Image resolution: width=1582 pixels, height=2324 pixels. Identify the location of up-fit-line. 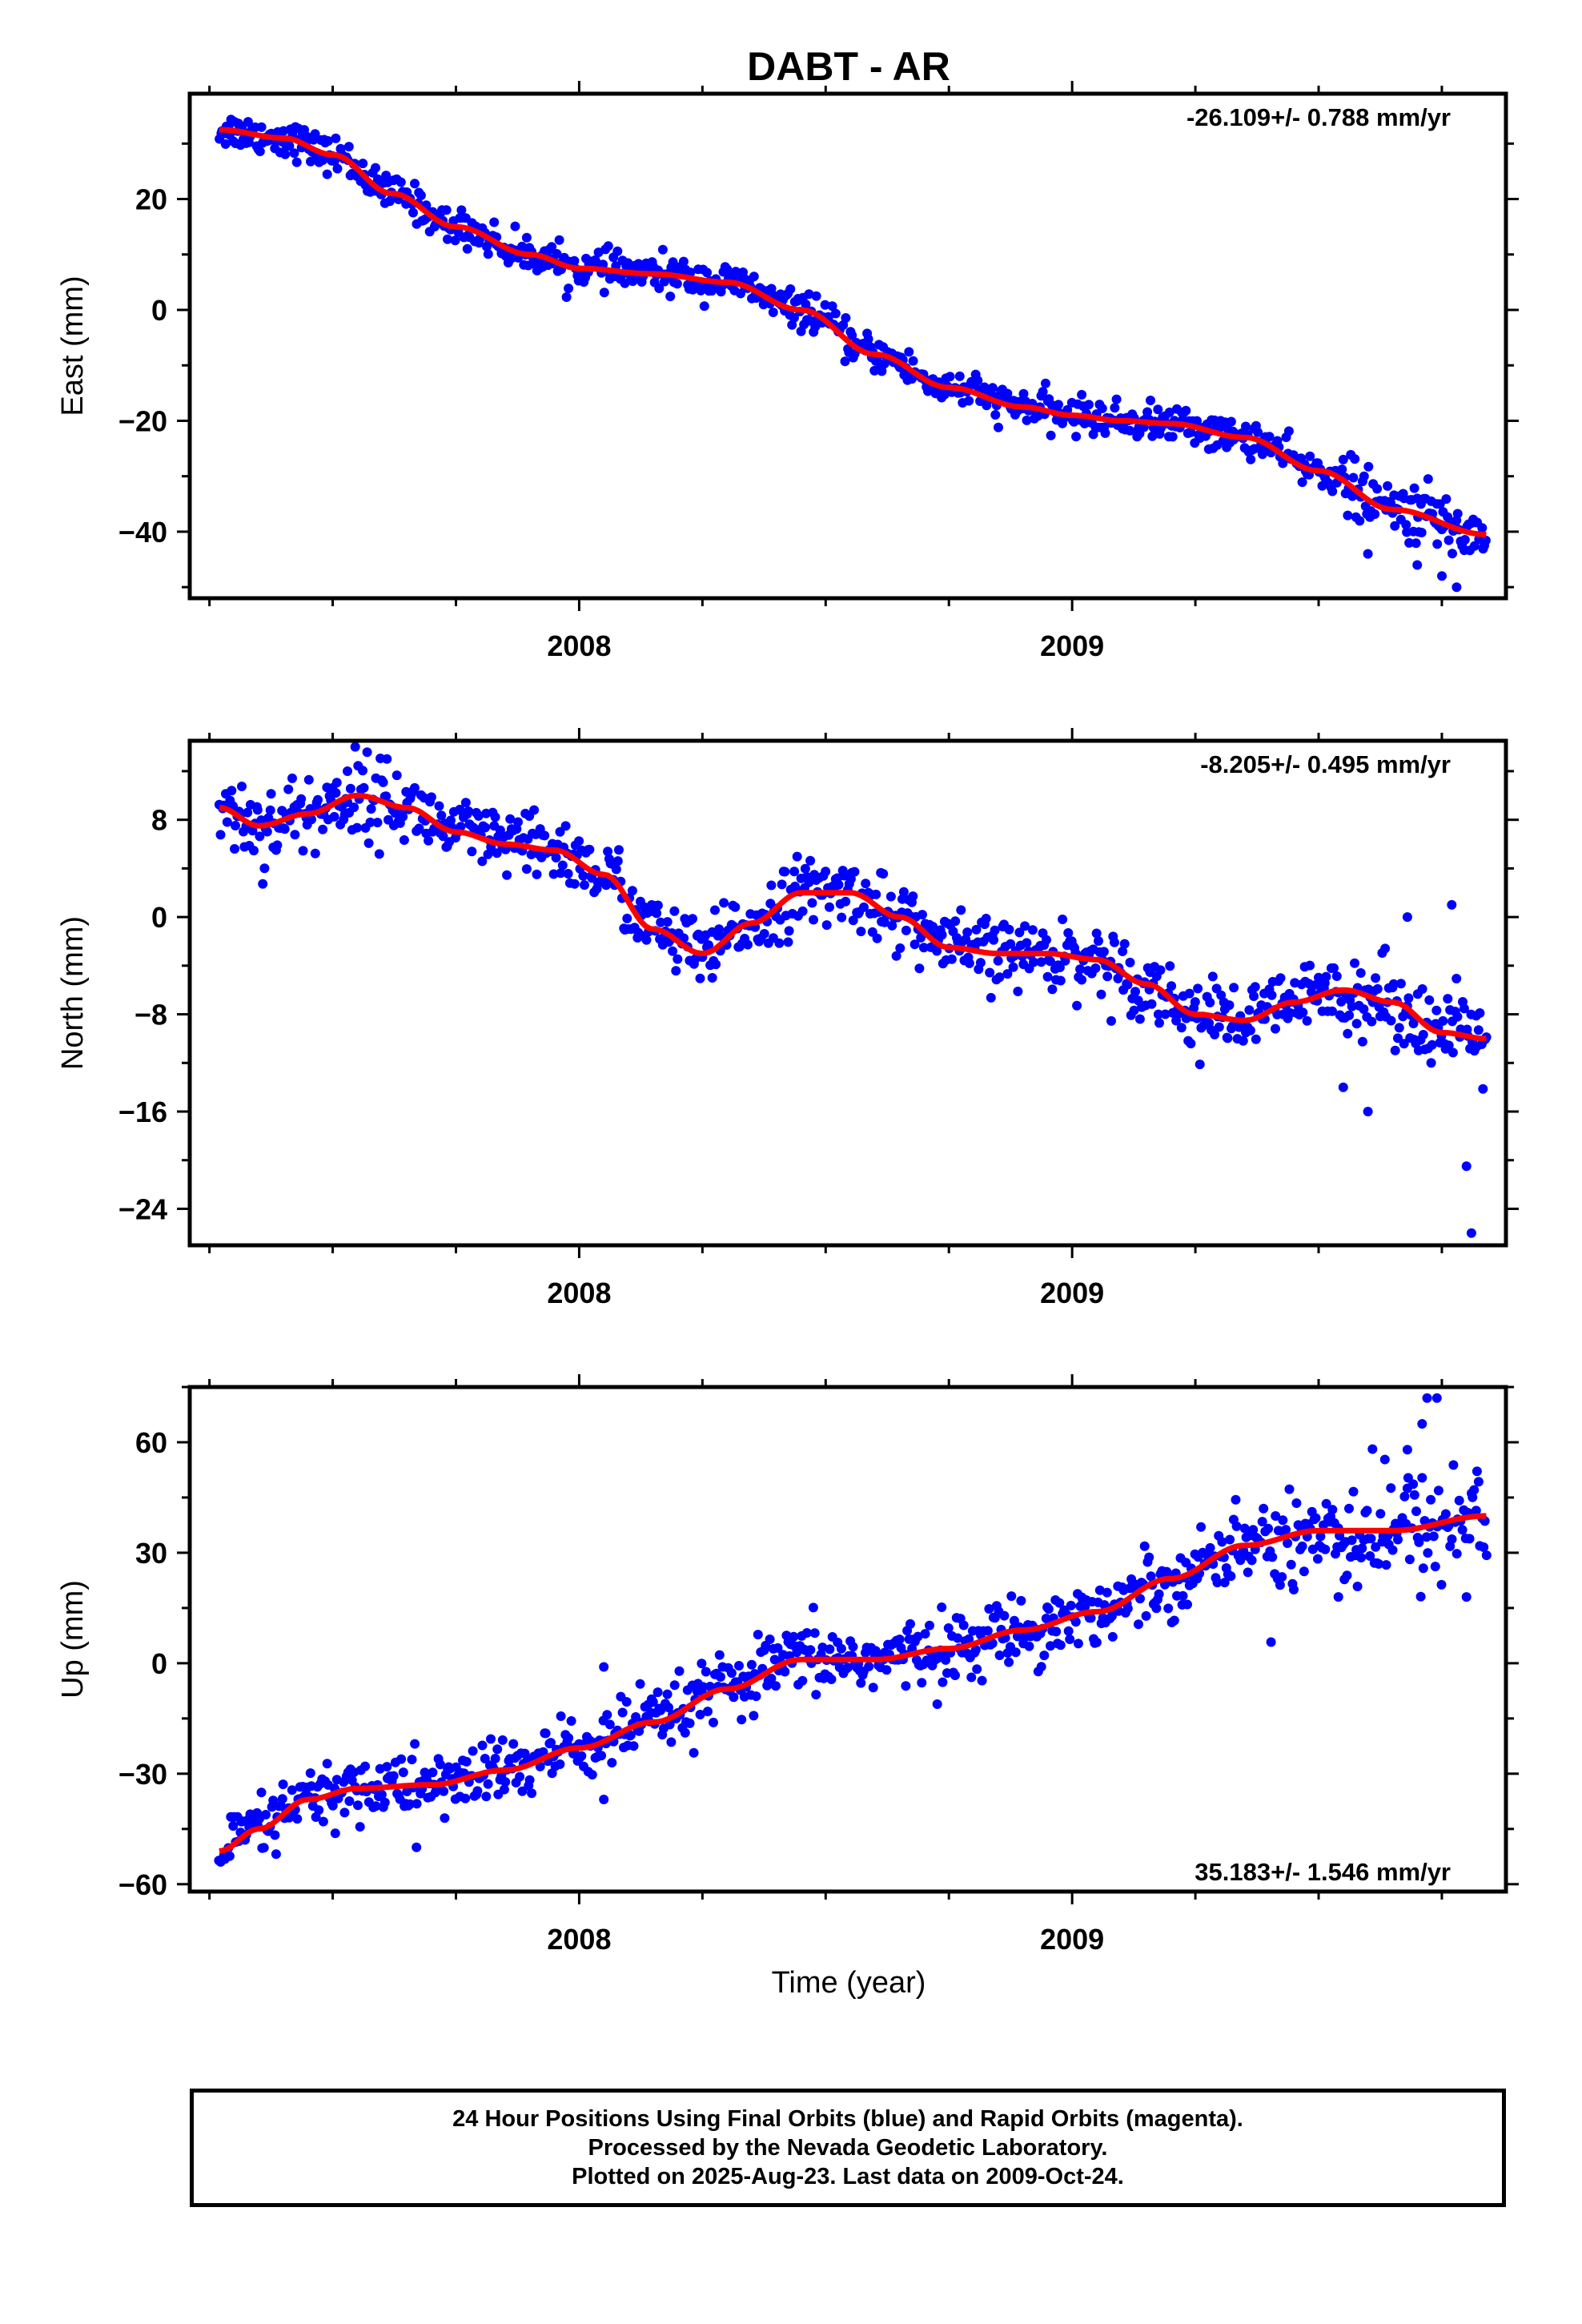
(853, 1683).